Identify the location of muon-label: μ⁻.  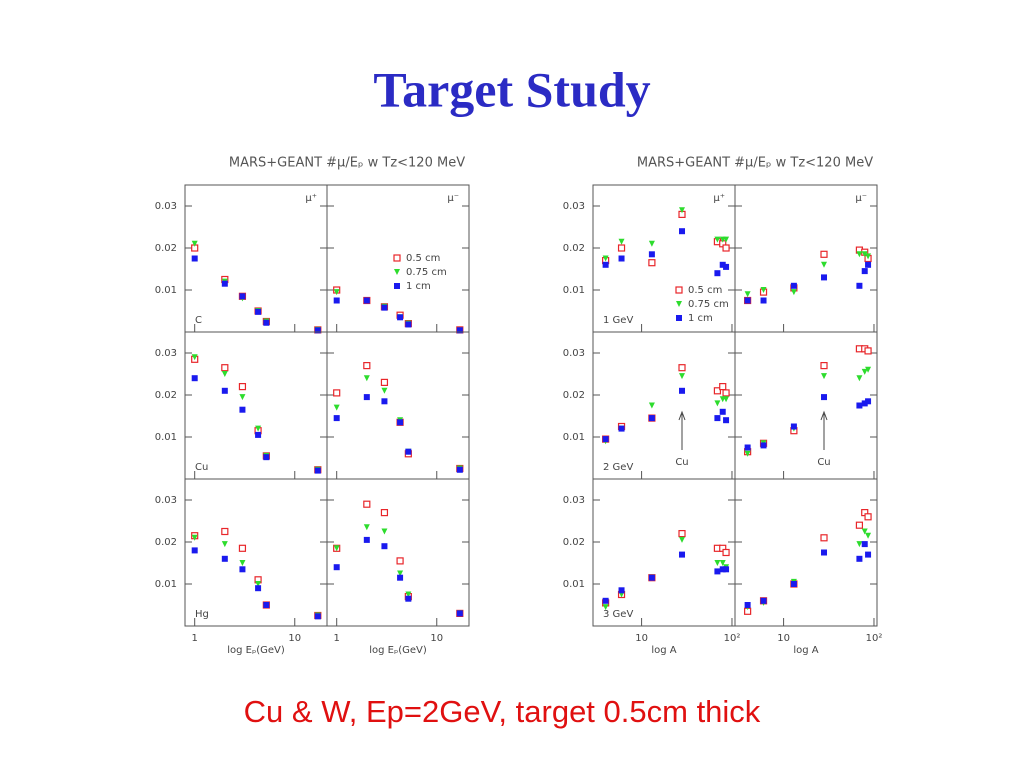
(861, 198).